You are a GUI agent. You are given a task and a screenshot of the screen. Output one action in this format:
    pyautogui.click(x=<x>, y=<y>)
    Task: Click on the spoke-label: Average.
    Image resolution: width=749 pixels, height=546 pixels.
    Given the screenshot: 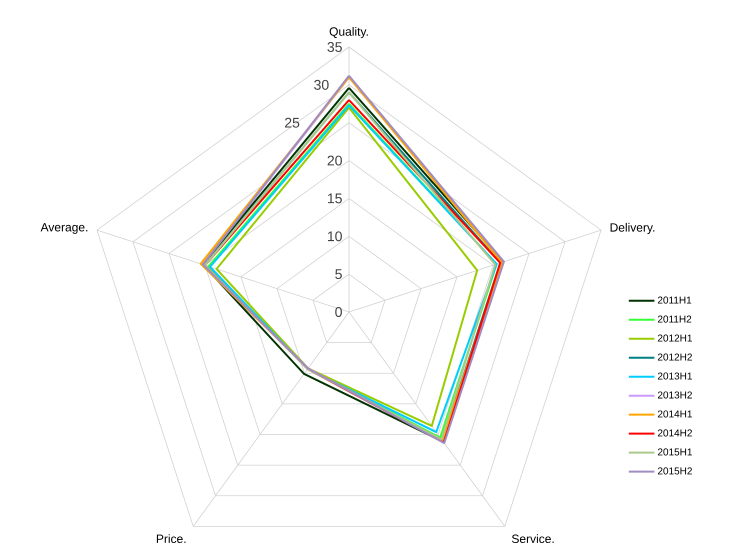 What is the action you would take?
    pyautogui.click(x=64, y=228)
    